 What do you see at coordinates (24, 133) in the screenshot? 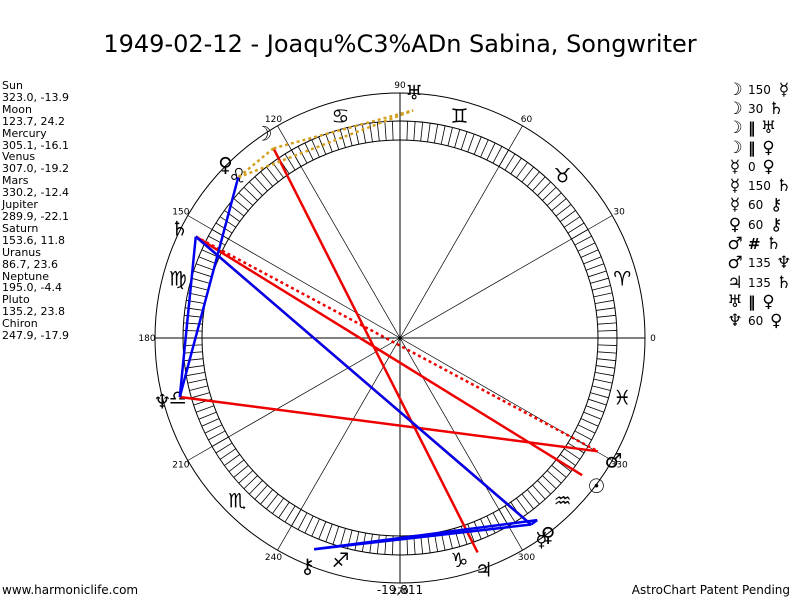
I see `planet-name: Mercury` at bounding box center [24, 133].